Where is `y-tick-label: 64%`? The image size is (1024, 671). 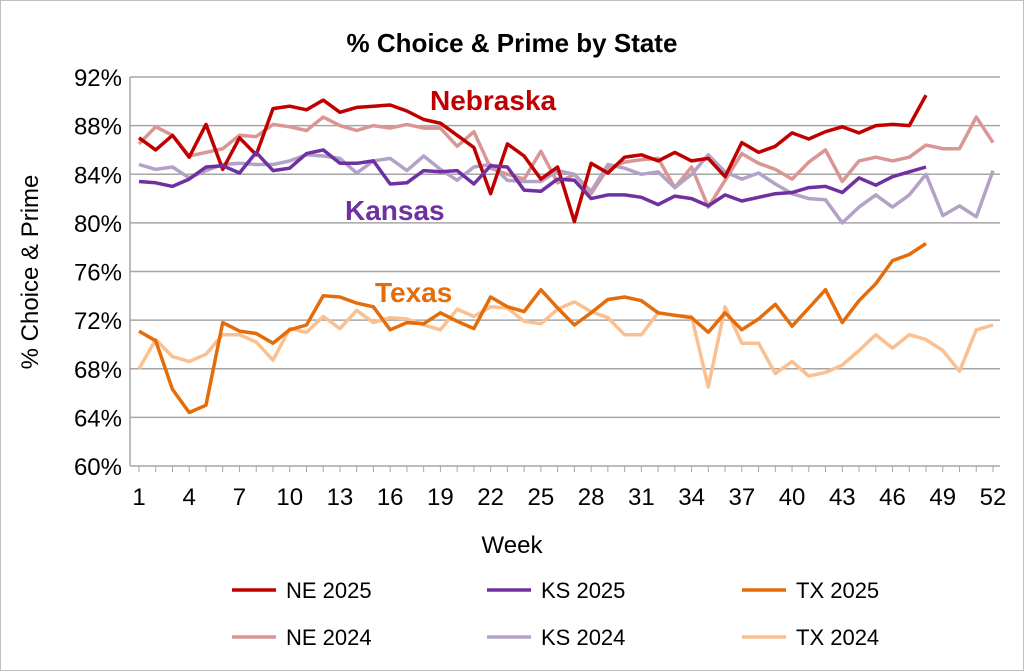
y-tick-label: 64% is located at coordinates (98, 418).